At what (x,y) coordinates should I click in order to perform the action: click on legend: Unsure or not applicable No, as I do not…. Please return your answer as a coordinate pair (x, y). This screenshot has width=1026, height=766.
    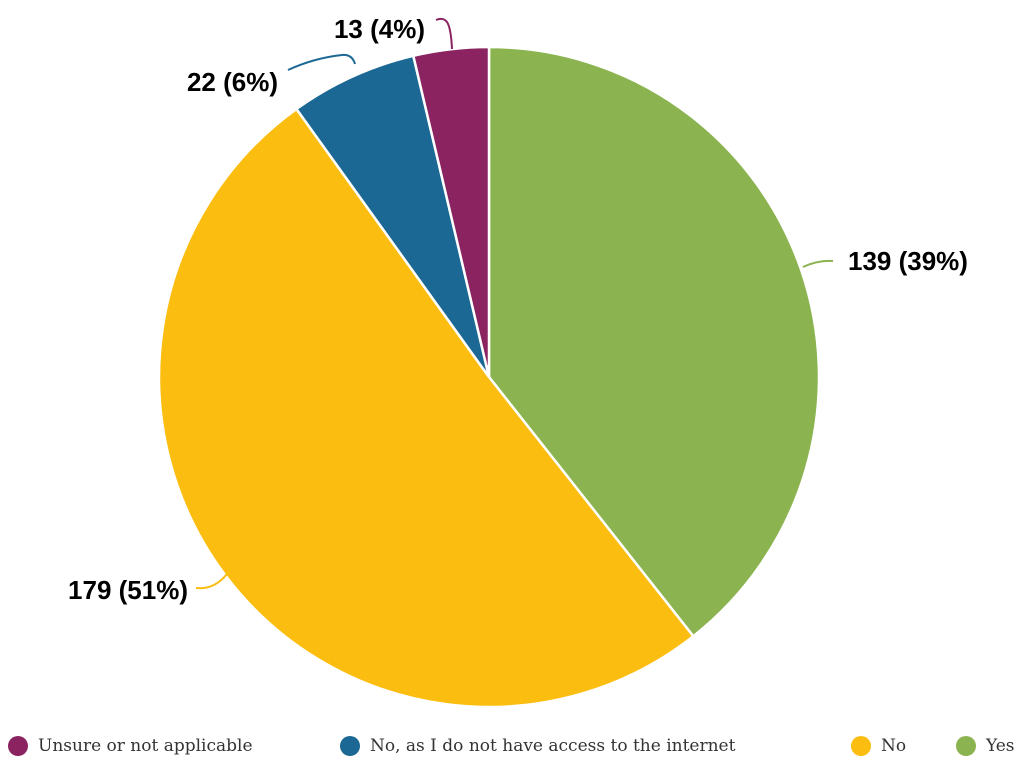
    Looking at the image, I should click on (513, 751).